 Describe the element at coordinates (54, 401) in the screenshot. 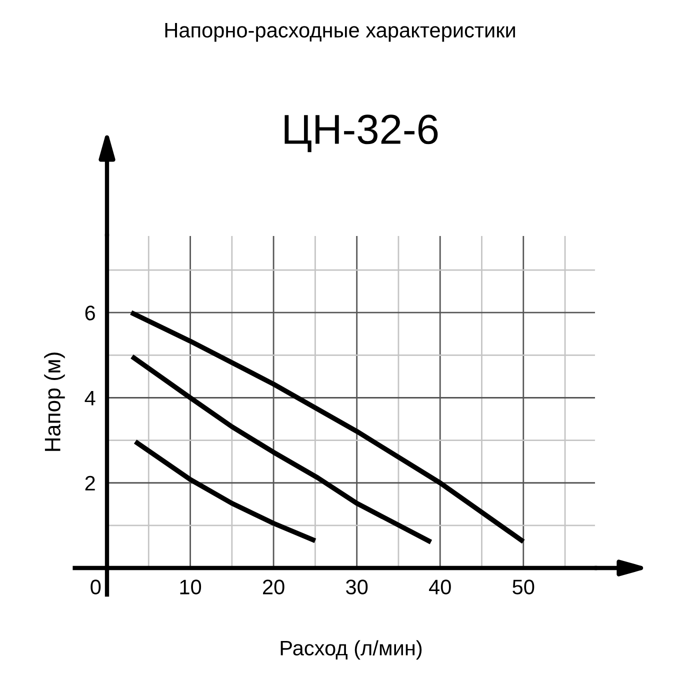

I see `y-axis-title: Напор (м)` at that location.